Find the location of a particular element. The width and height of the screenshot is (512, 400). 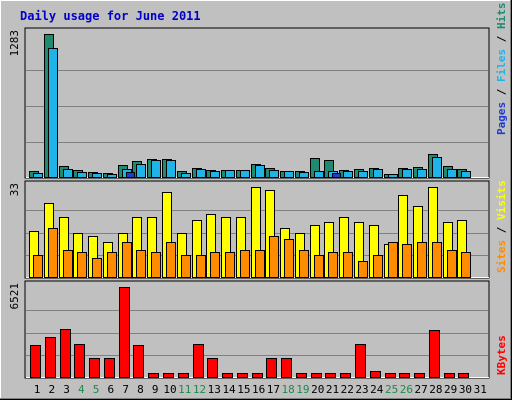

x-tick-label: 4 is located at coordinates (81, 389).